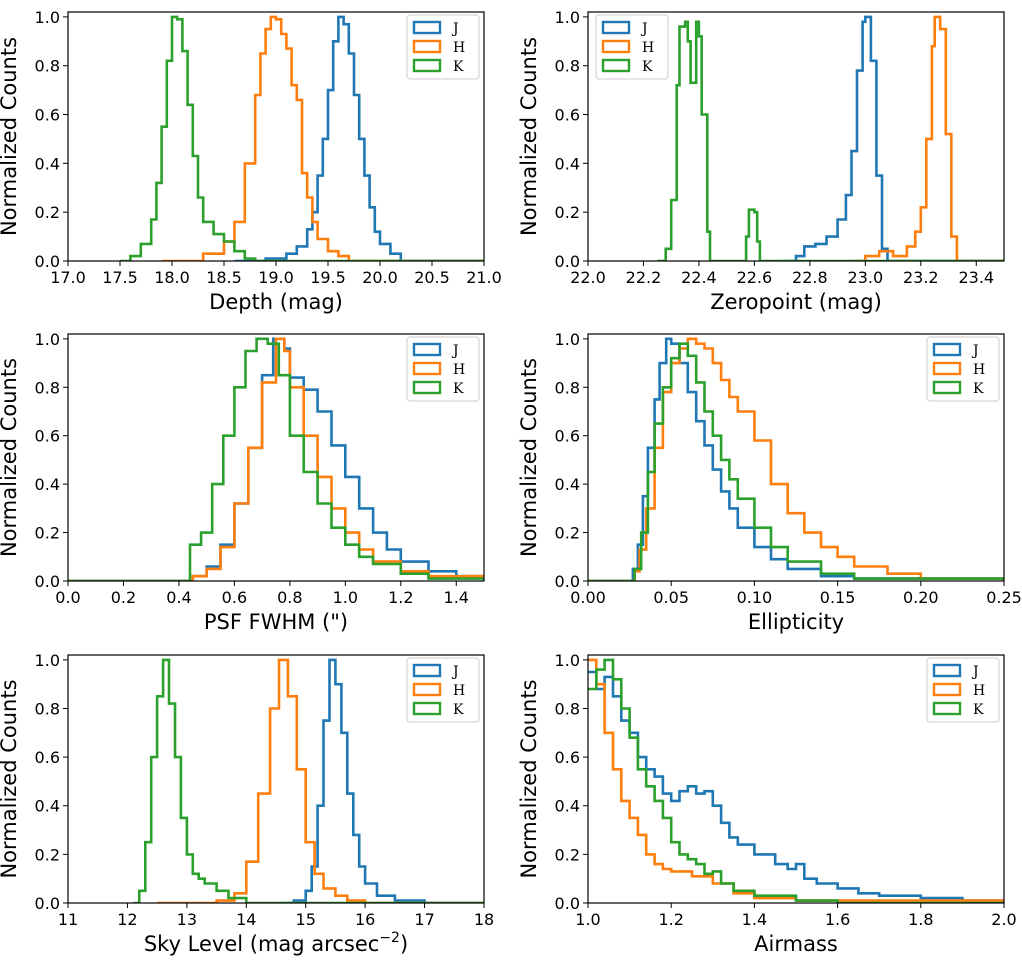 The image size is (1022, 962). What do you see at coordinates (380, 277) in the screenshot?
I see `x-tick-label: 20.0` at bounding box center [380, 277].